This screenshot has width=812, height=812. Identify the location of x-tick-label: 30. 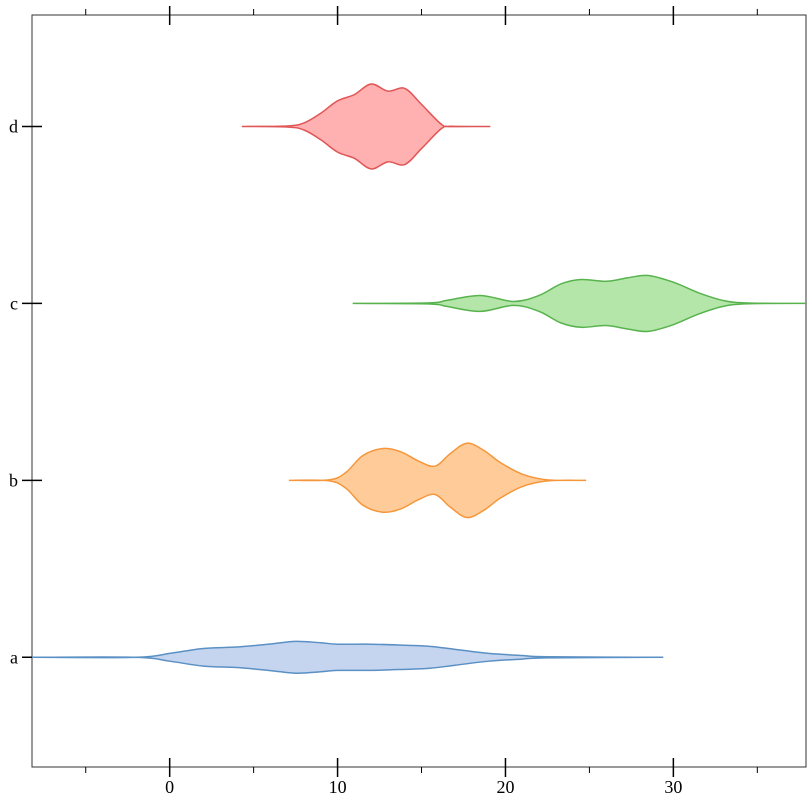
(673, 787).